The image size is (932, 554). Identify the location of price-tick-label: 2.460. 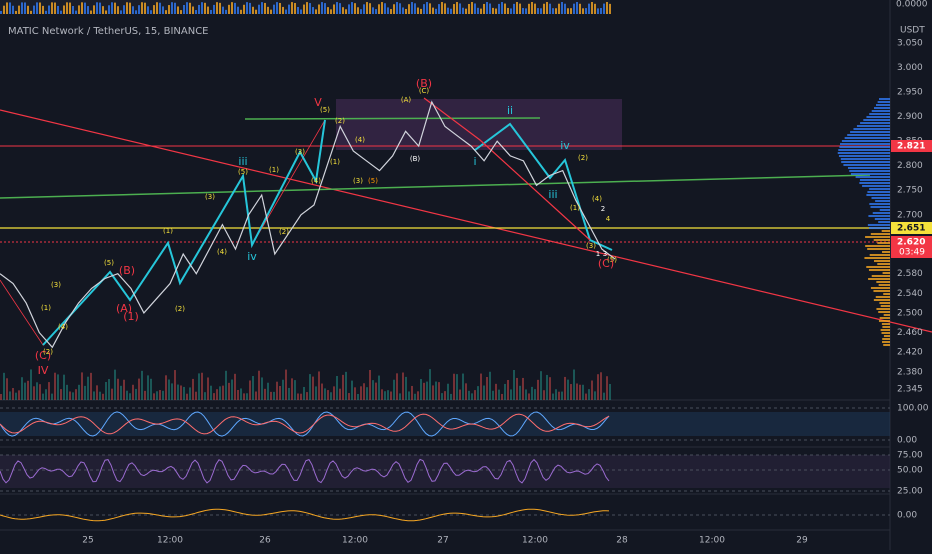
(910, 333).